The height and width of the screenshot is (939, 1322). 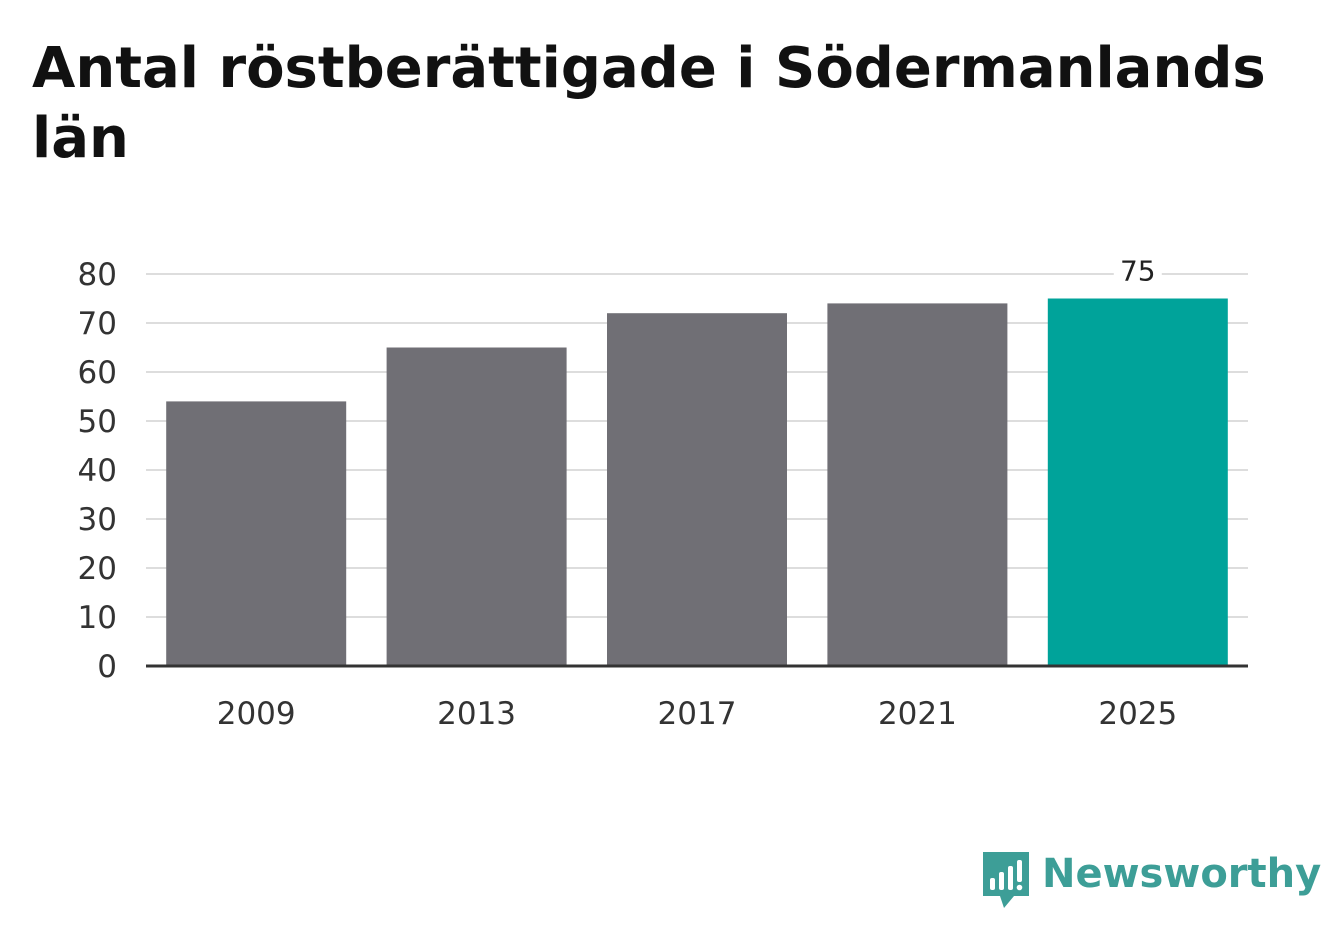 What do you see at coordinates (1006, 880) in the screenshot?
I see `bar-chart-speech-bubble-icon` at bounding box center [1006, 880].